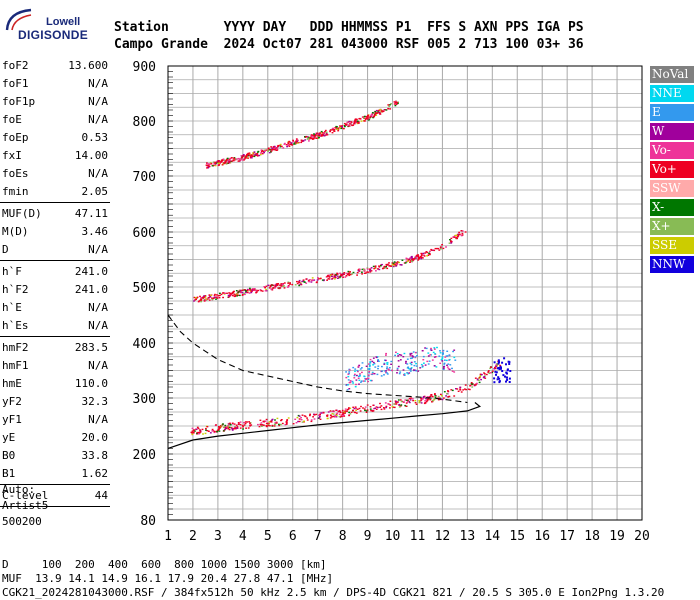 This screenshot has height=600, width=700. What do you see at coordinates (98, 83) in the screenshot?
I see `param-value: N/A` at bounding box center [98, 83].